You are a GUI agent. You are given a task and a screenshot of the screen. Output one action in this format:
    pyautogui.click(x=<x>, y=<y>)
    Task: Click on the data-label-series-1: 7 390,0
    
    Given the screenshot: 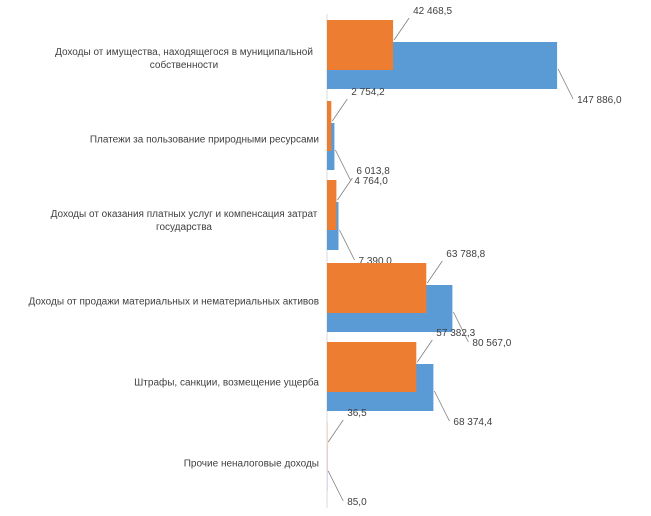 What is the action you would take?
    pyautogui.click(x=376, y=261)
    